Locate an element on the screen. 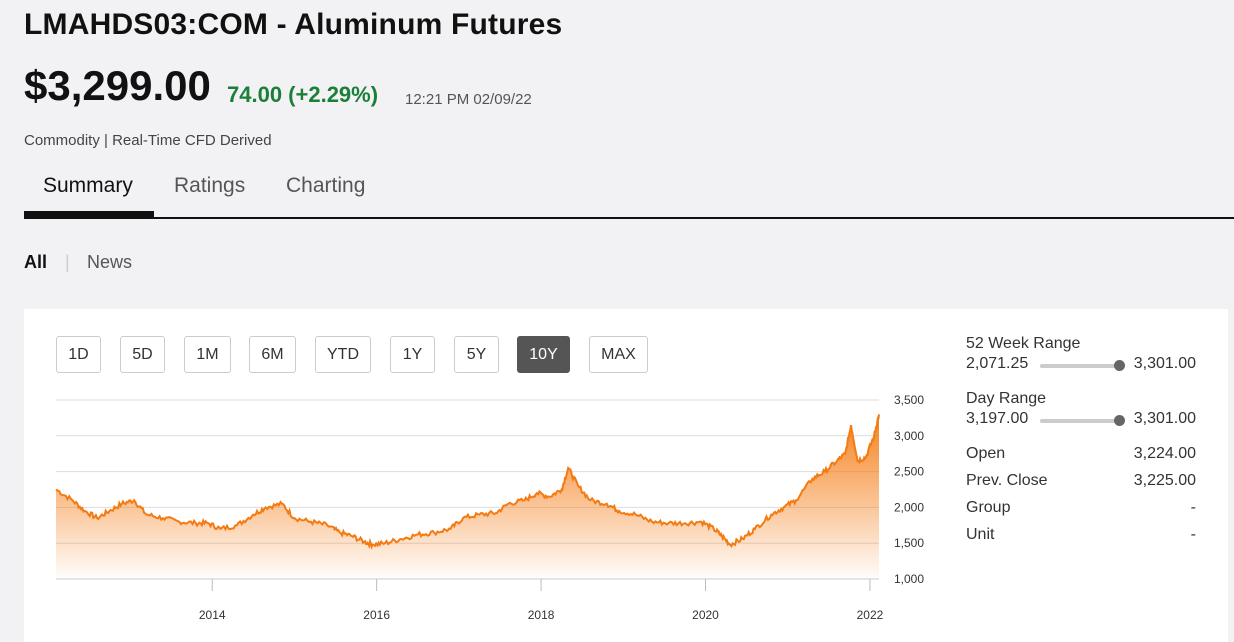 The image size is (1234, 642). range-button-max: MAX is located at coordinates (618, 354).